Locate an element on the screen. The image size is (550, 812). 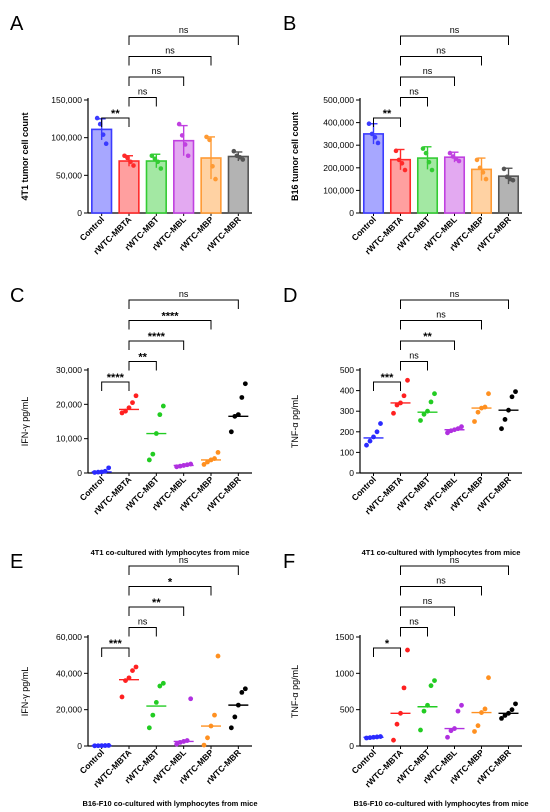
y-axis-title: IFN-γ pg/mL is located at coordinates (25, 692).